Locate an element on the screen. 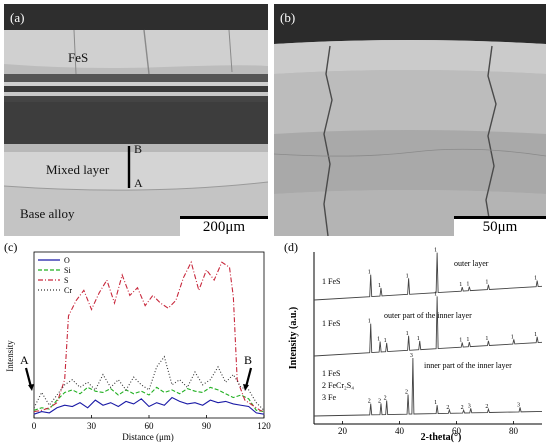  series-line-si is located at coordinates (149, 399).